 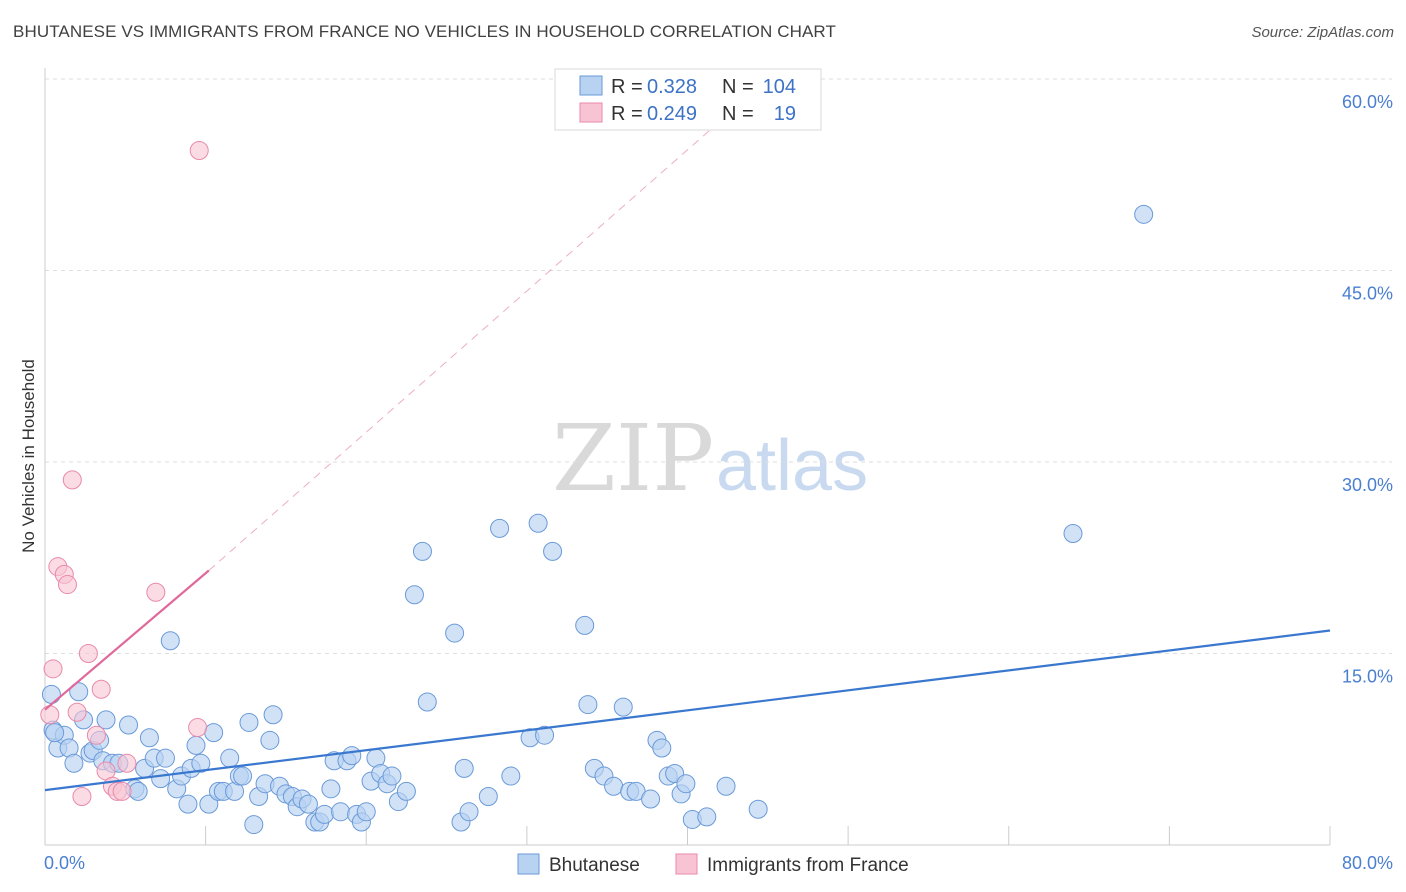 I want to click on series-legend: Bhutanese Immigrants from France, so click(x=713, y=864).